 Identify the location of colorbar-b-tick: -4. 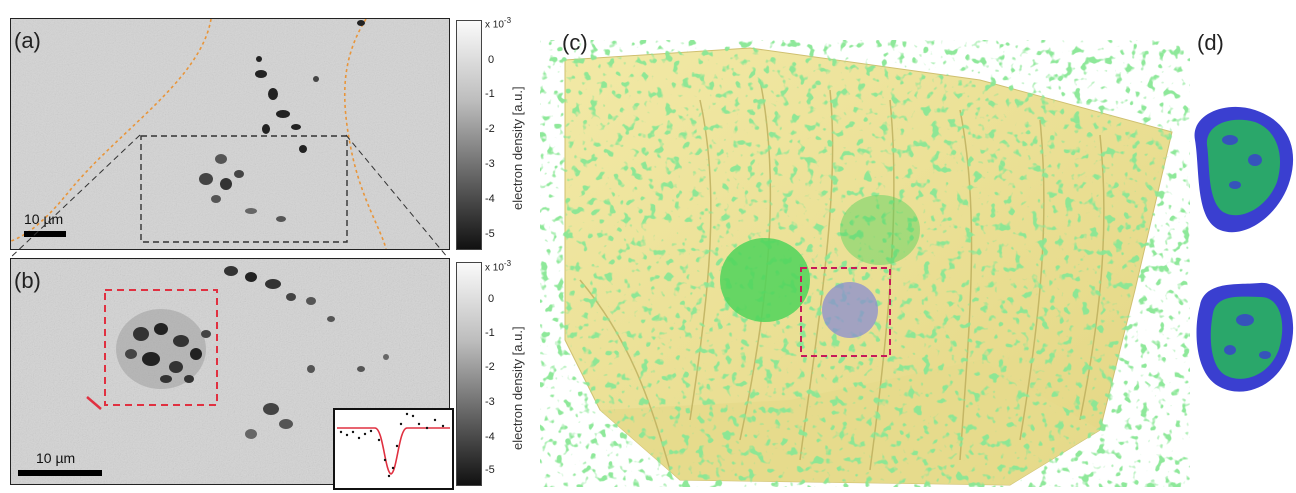
(490, 437).